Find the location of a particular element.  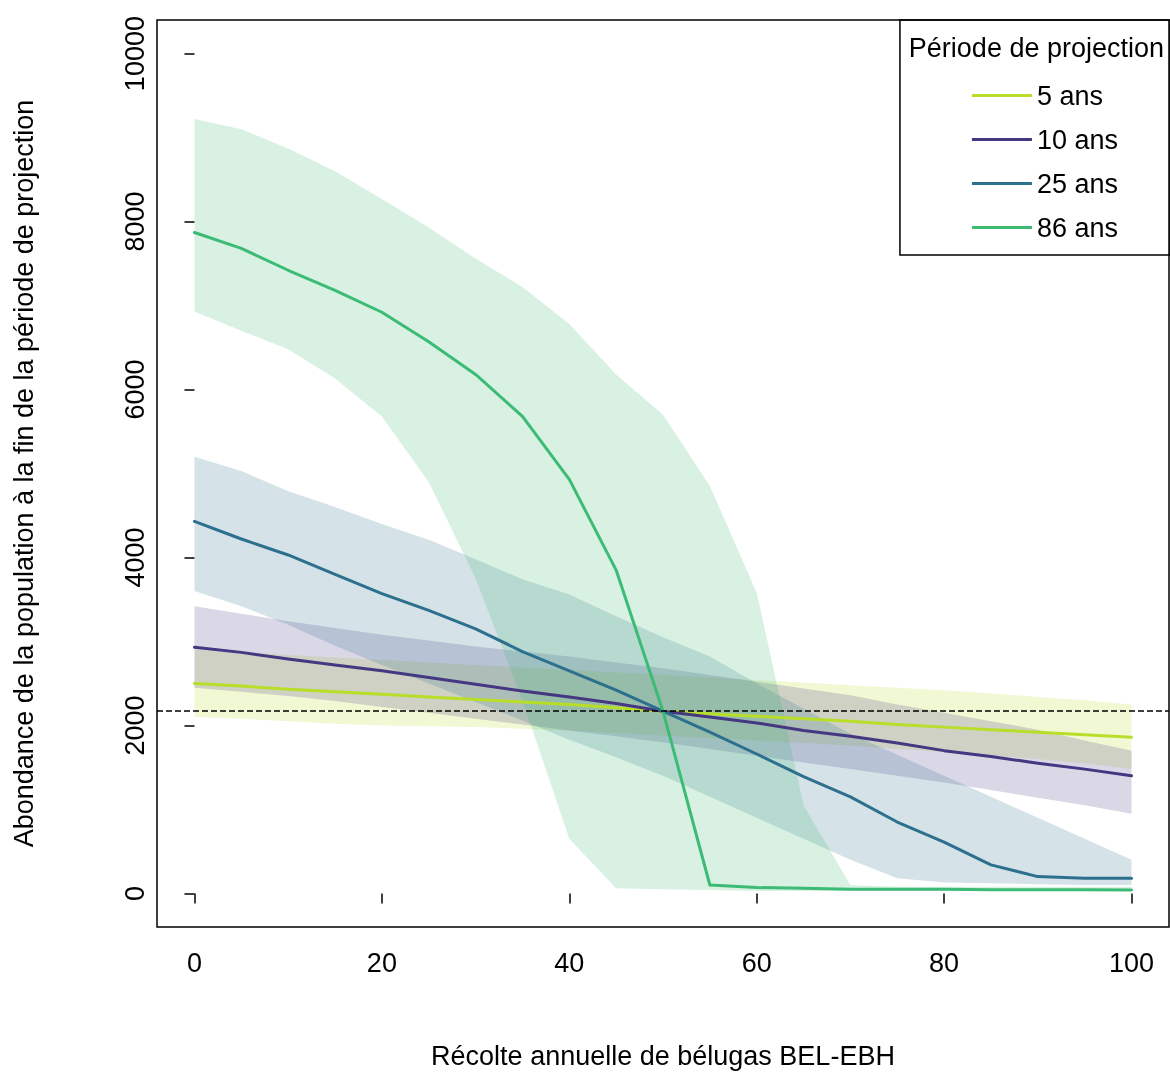

y-tick-label: 4000 is located at coordinates (135, 557).